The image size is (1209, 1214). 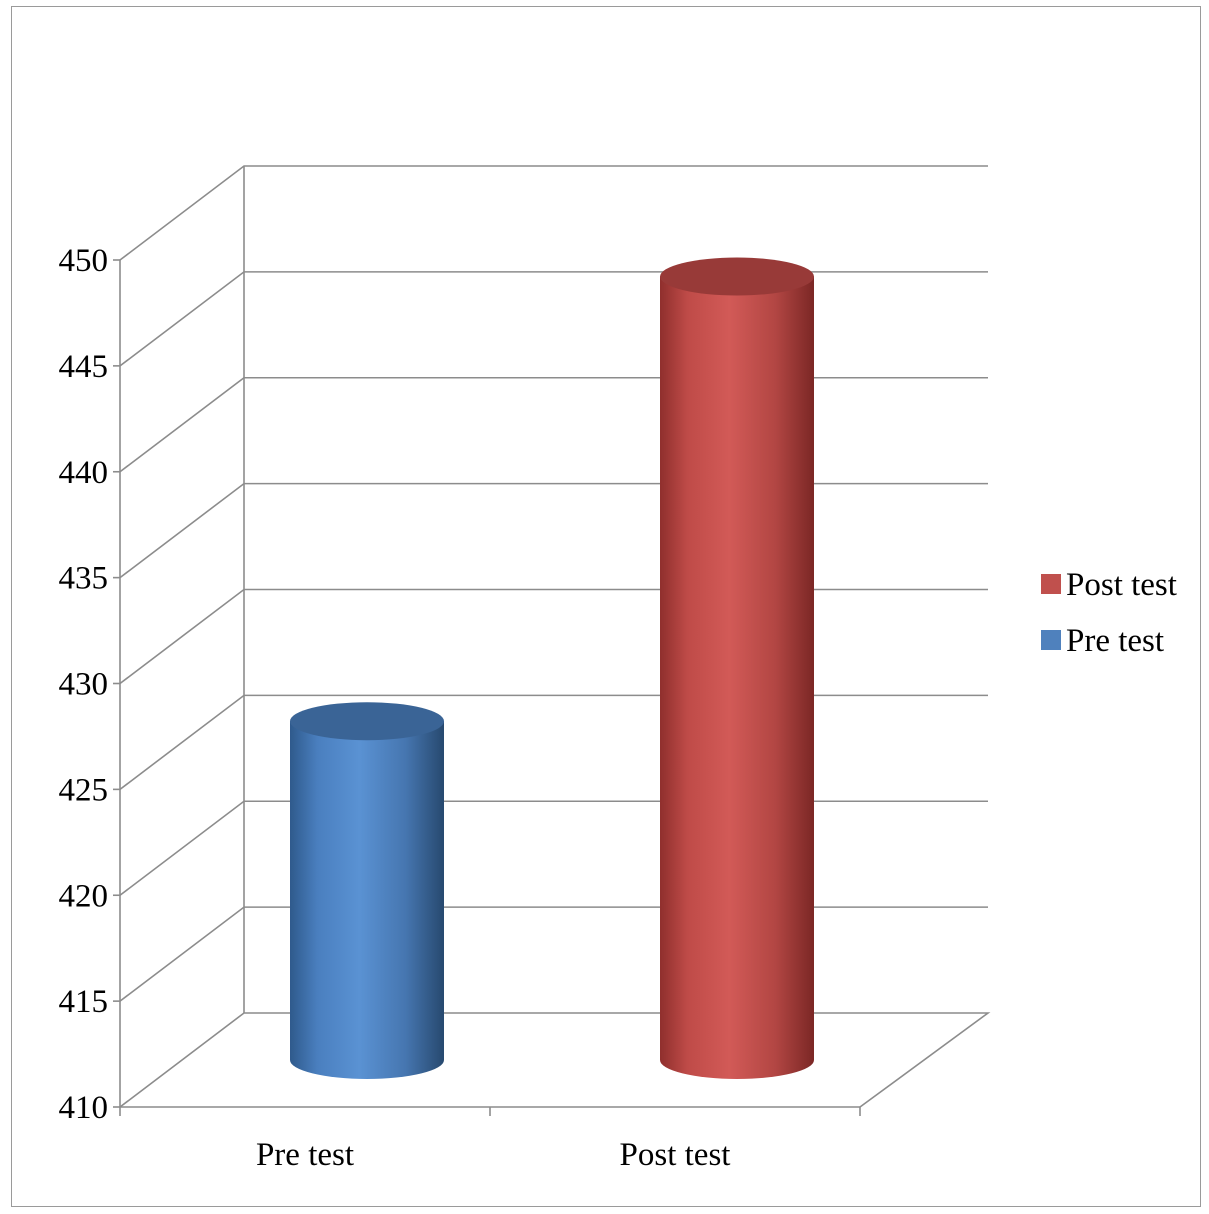 I want to click on x-category-label: Pre test, so click(x=305, y=1155).